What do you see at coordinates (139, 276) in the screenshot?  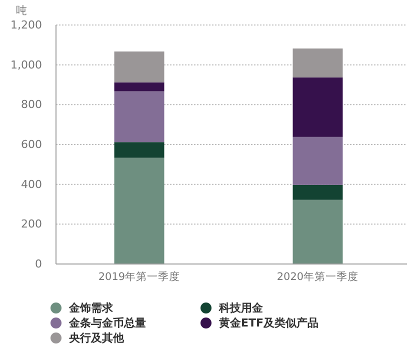 I see `x-tick-label: 2019年第一季度` at bounding box center [139, 276].